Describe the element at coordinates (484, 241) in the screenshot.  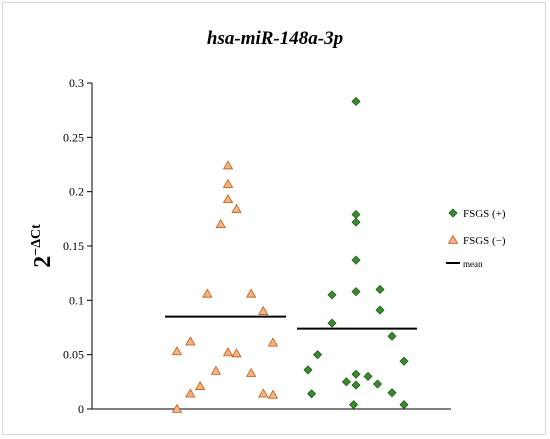
I see `legend-label: FSGS (−)` at that location.